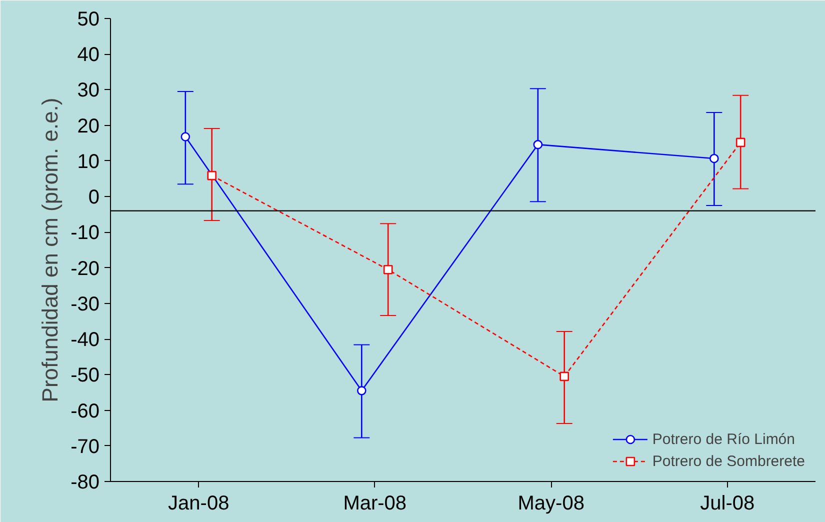  What do you see at coordinates (85, 483) in the screenshot?
I see `y-tick-label: -80` at bounding box center [85, 483].